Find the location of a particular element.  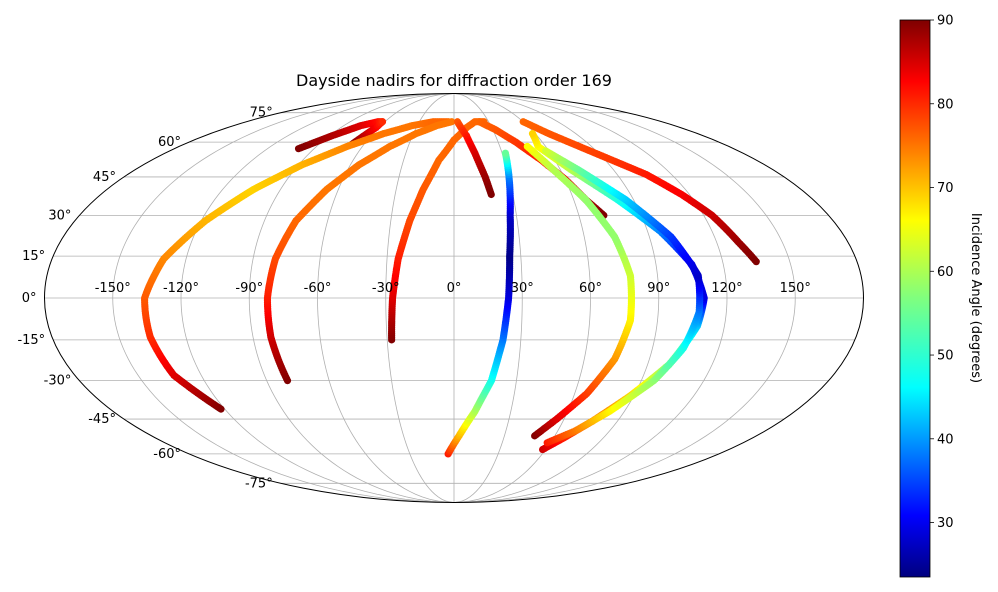

longitude-tick-label: -30° is located at coordinates (386, 288).